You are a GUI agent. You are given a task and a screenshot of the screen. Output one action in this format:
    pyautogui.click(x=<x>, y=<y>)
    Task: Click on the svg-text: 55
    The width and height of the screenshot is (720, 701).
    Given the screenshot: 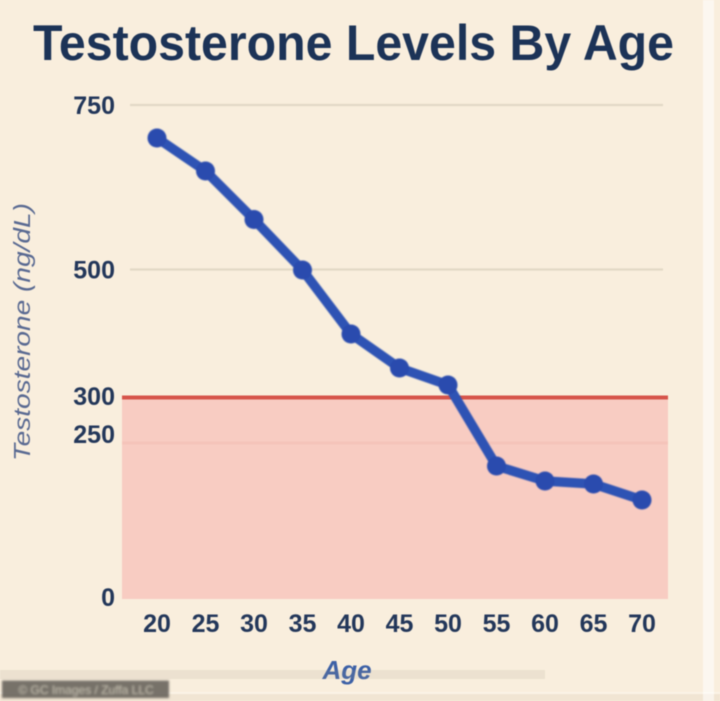 What is the action you would take?
    pyautogui.click(x=497, y=624)
    